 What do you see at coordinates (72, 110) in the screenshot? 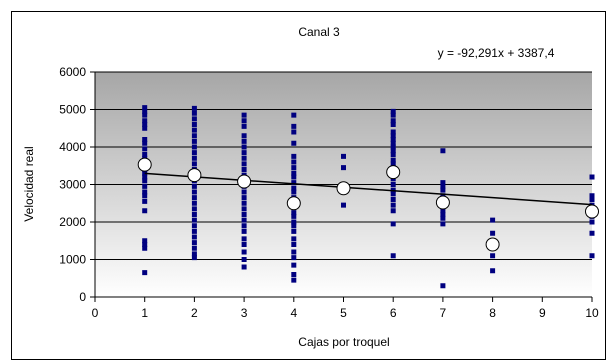
I see `y-tick-label: 5000` at bounding box center [72, 110].